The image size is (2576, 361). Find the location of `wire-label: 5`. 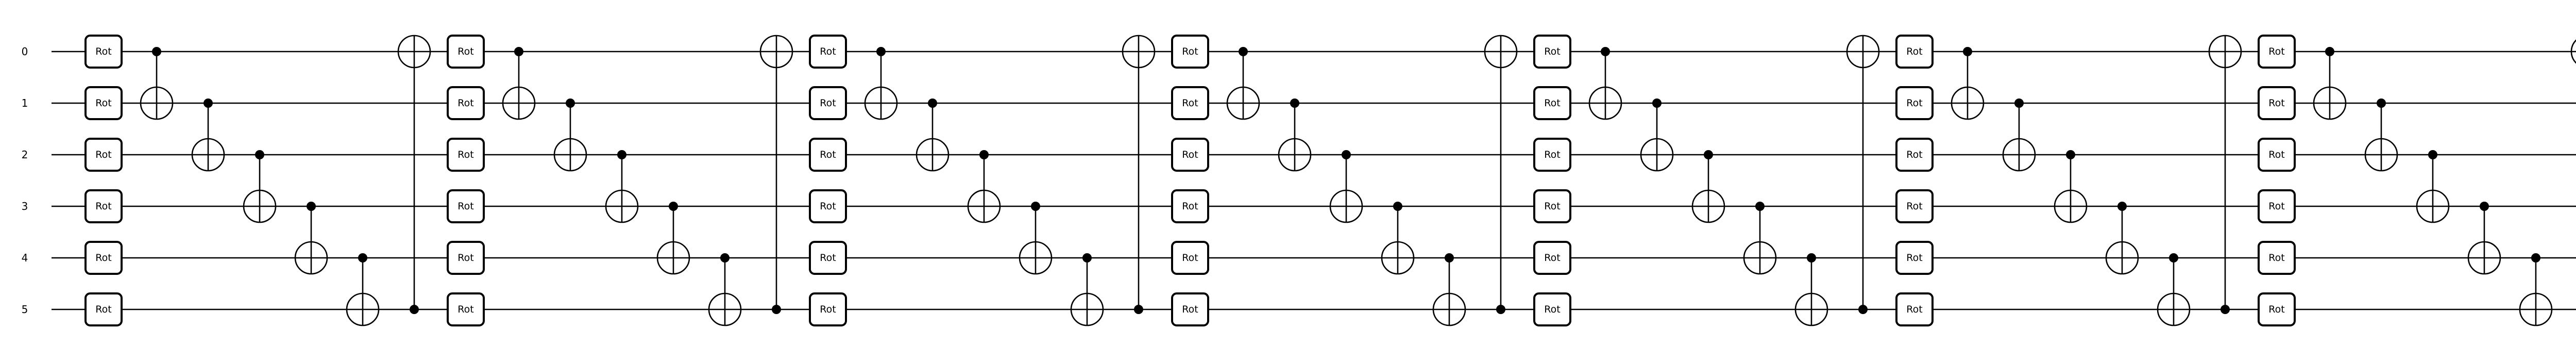

wire-label: 5 is located at coordinates (25, 309).